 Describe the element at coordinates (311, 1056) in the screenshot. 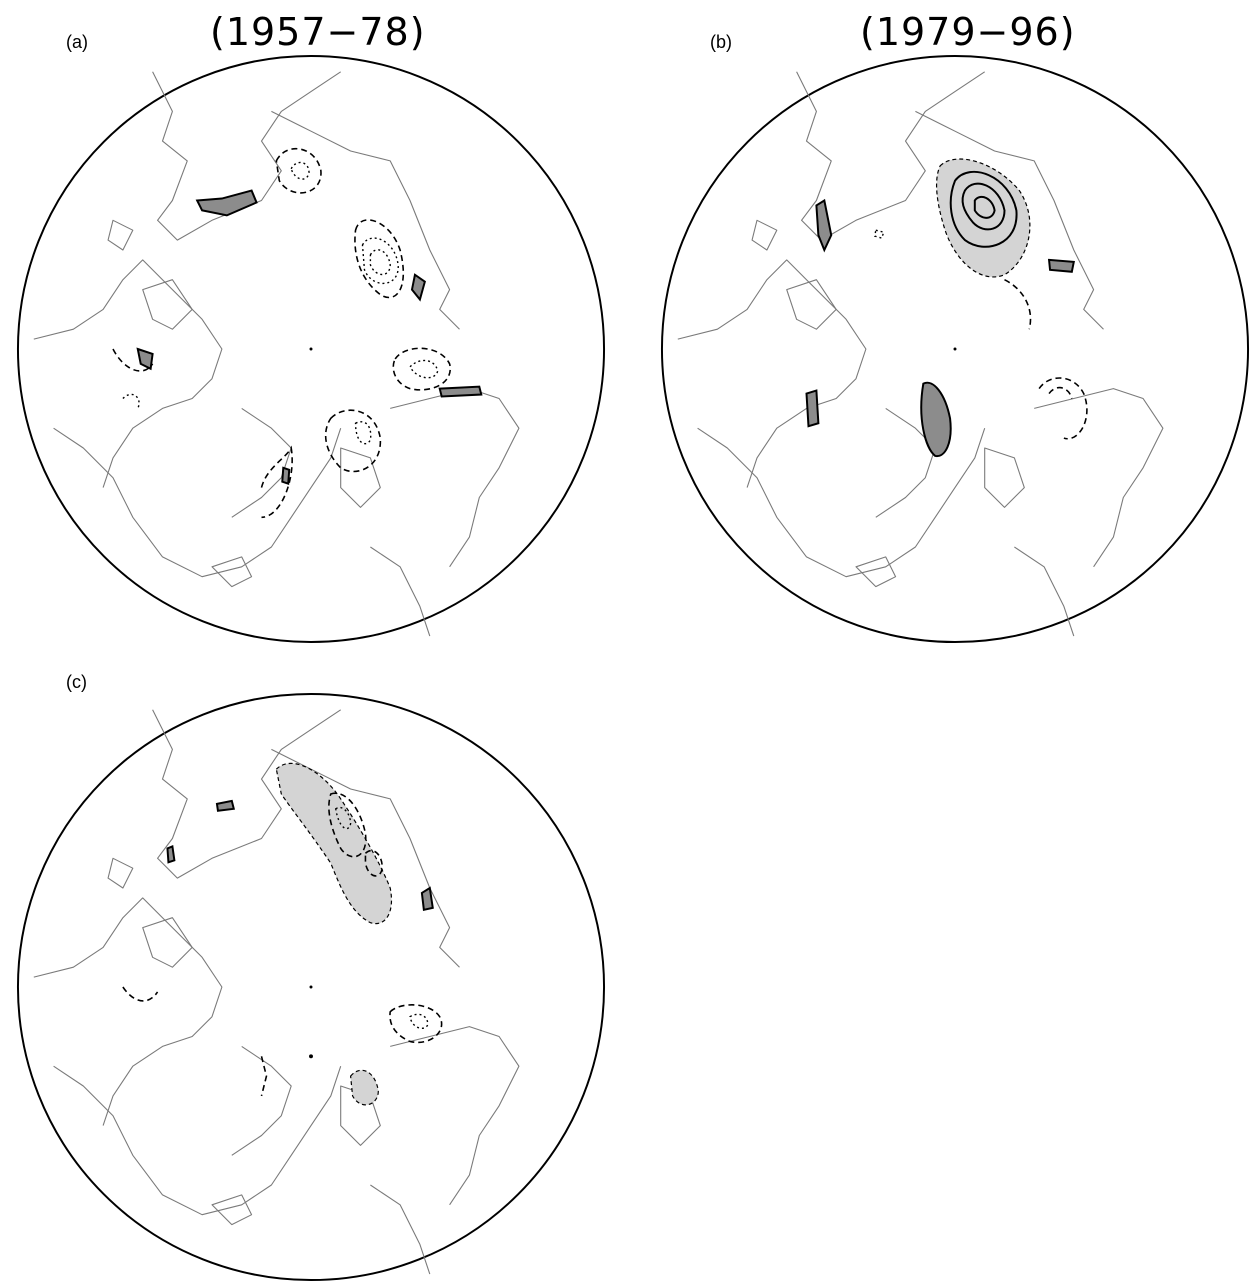

I see `small-contour-mark` at that location.